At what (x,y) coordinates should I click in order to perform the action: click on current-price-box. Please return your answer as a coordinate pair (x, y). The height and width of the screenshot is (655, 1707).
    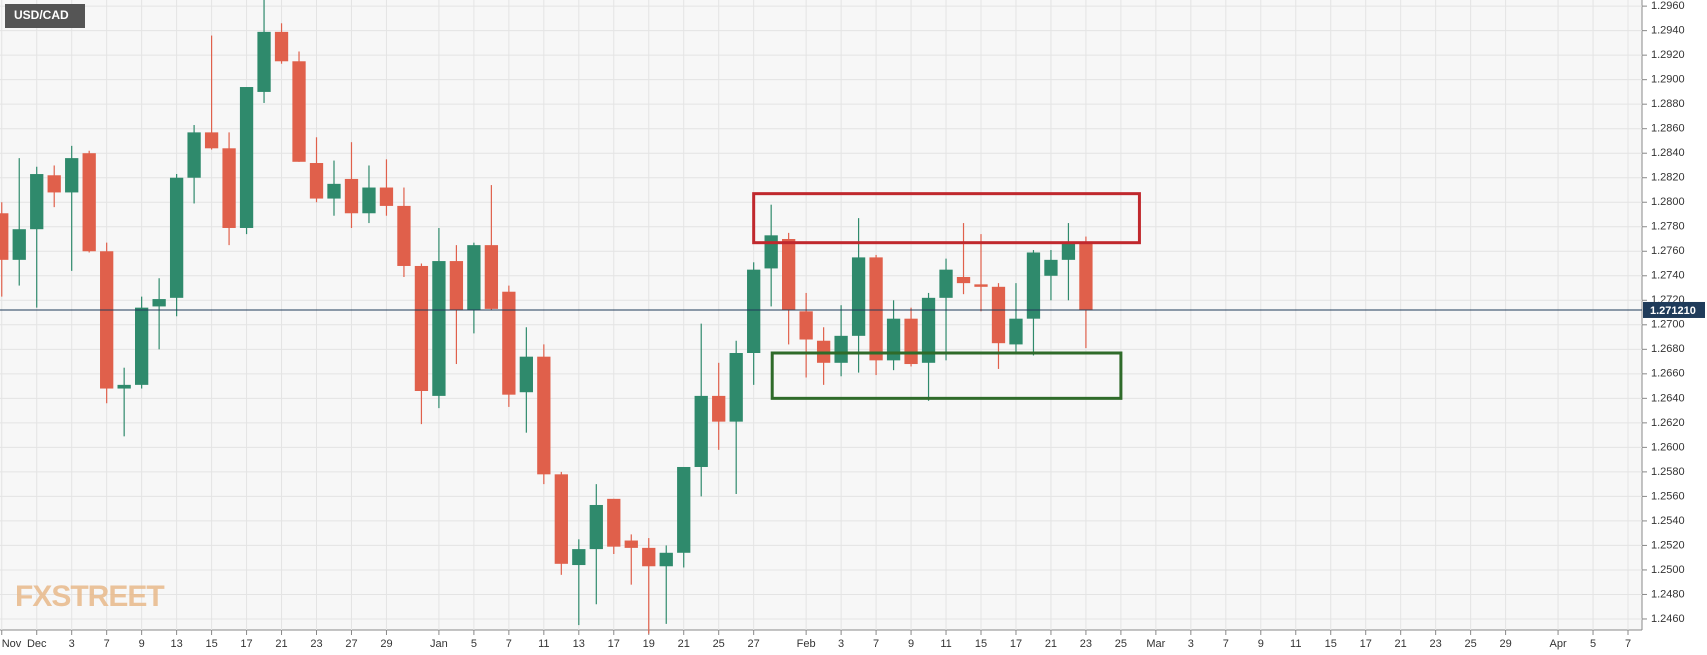
    Looking at the image, I should click on (1674, 309).